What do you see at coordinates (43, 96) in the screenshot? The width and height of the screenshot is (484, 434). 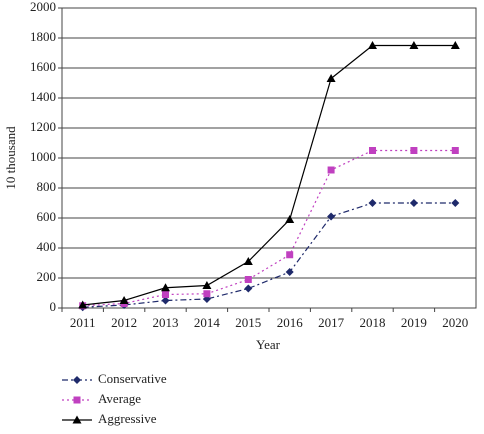 I see `y-tick-label: 1400` at bounding box center [43, 96].